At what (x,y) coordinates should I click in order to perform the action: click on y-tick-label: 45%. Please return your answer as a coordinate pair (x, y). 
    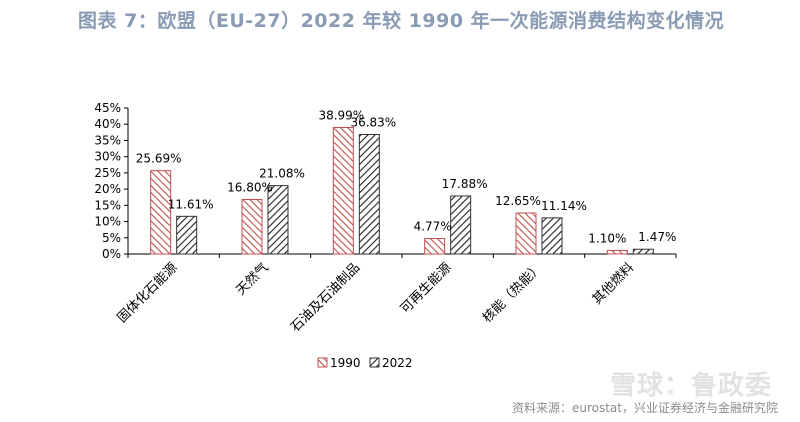
    Looking at the image, I should click on (107, 108).